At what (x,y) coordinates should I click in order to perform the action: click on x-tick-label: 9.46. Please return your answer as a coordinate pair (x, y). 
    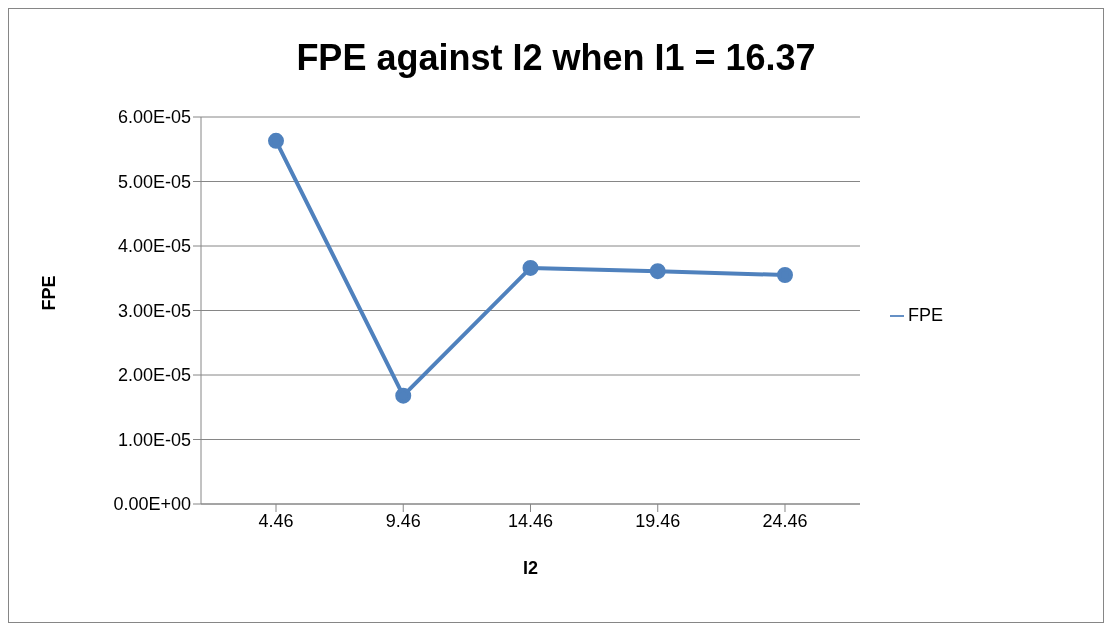
    Looking at the image, I should click on (403, 520).